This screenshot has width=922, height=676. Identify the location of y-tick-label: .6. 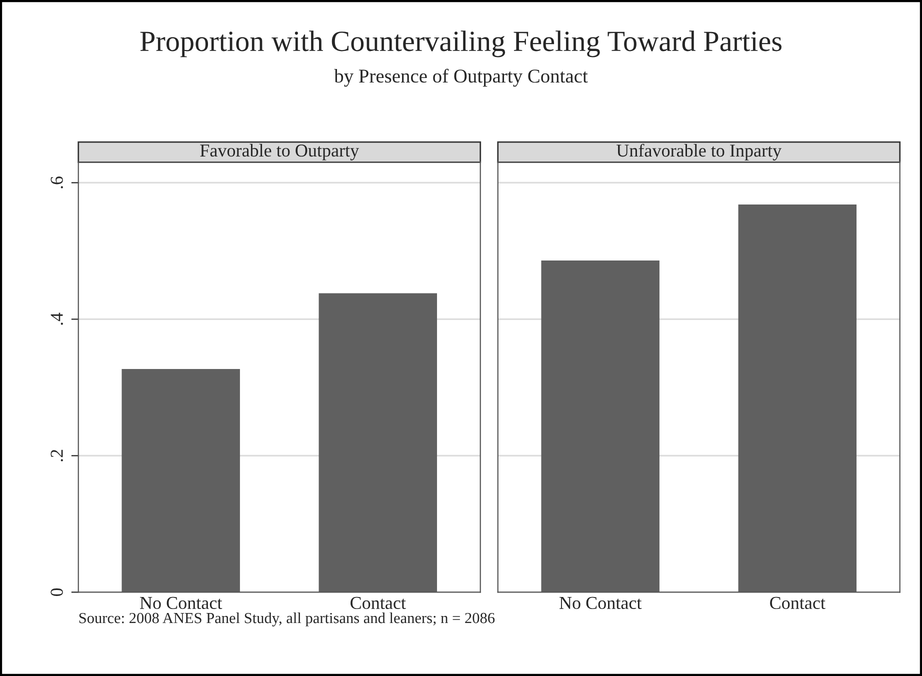
(56, 182).